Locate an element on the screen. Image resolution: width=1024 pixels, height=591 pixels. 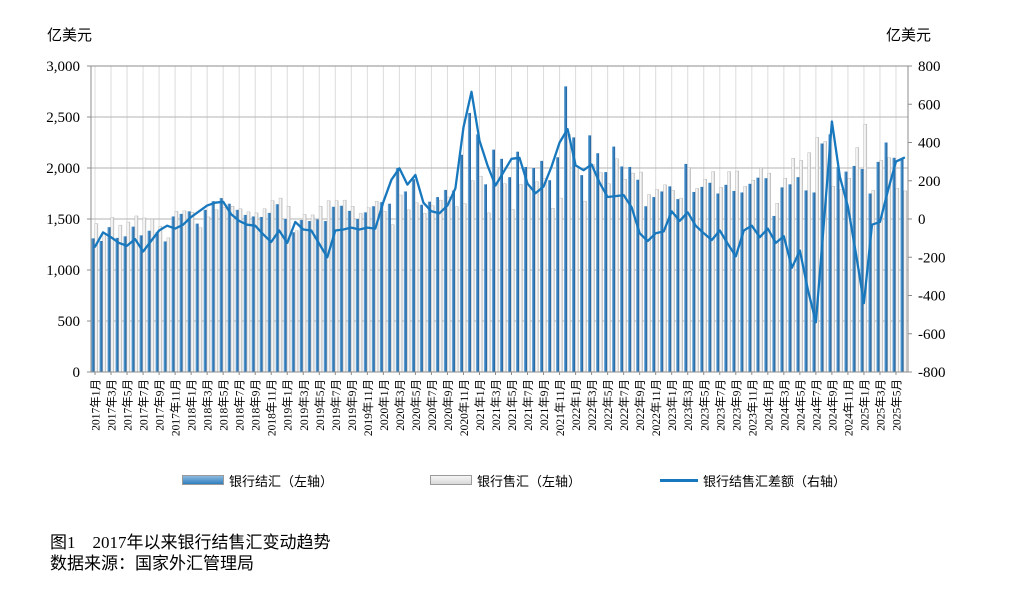
x-tick-label: 2021年5月 is located at coordinates (512, 405).